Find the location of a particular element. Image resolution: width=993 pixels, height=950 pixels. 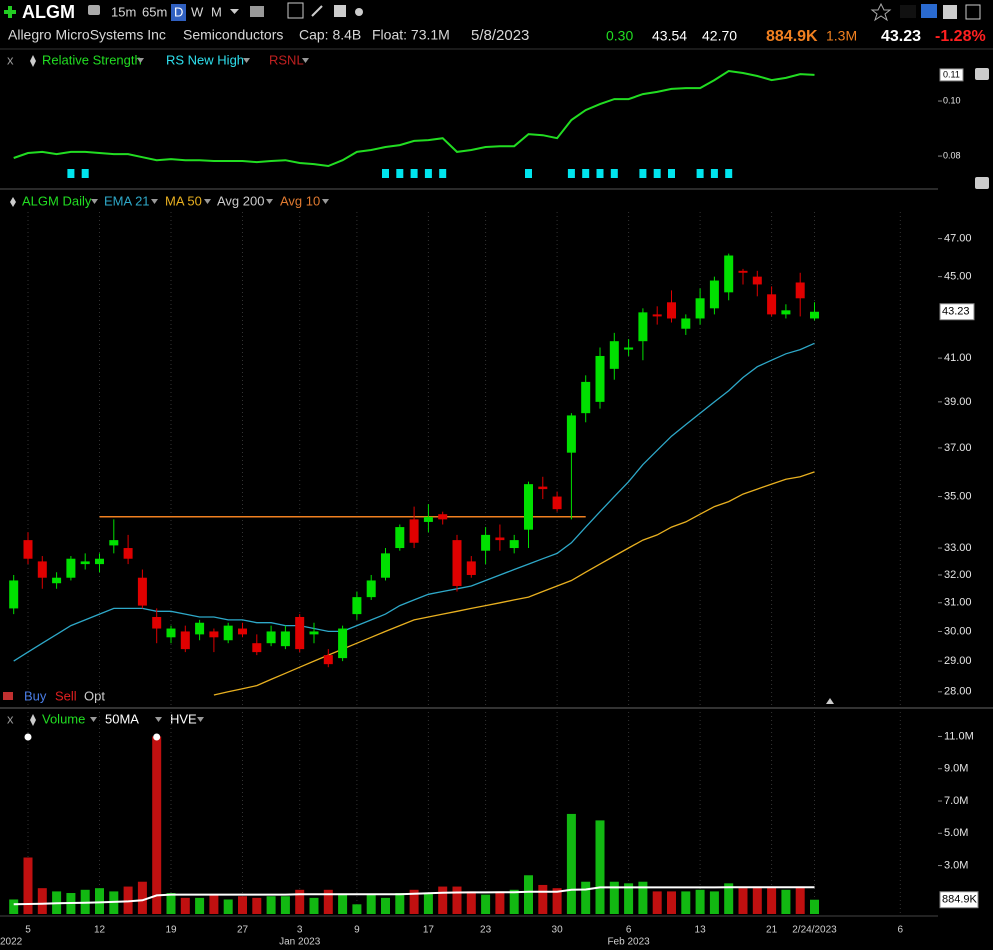

add-icon is located at coordinates (10, 12).